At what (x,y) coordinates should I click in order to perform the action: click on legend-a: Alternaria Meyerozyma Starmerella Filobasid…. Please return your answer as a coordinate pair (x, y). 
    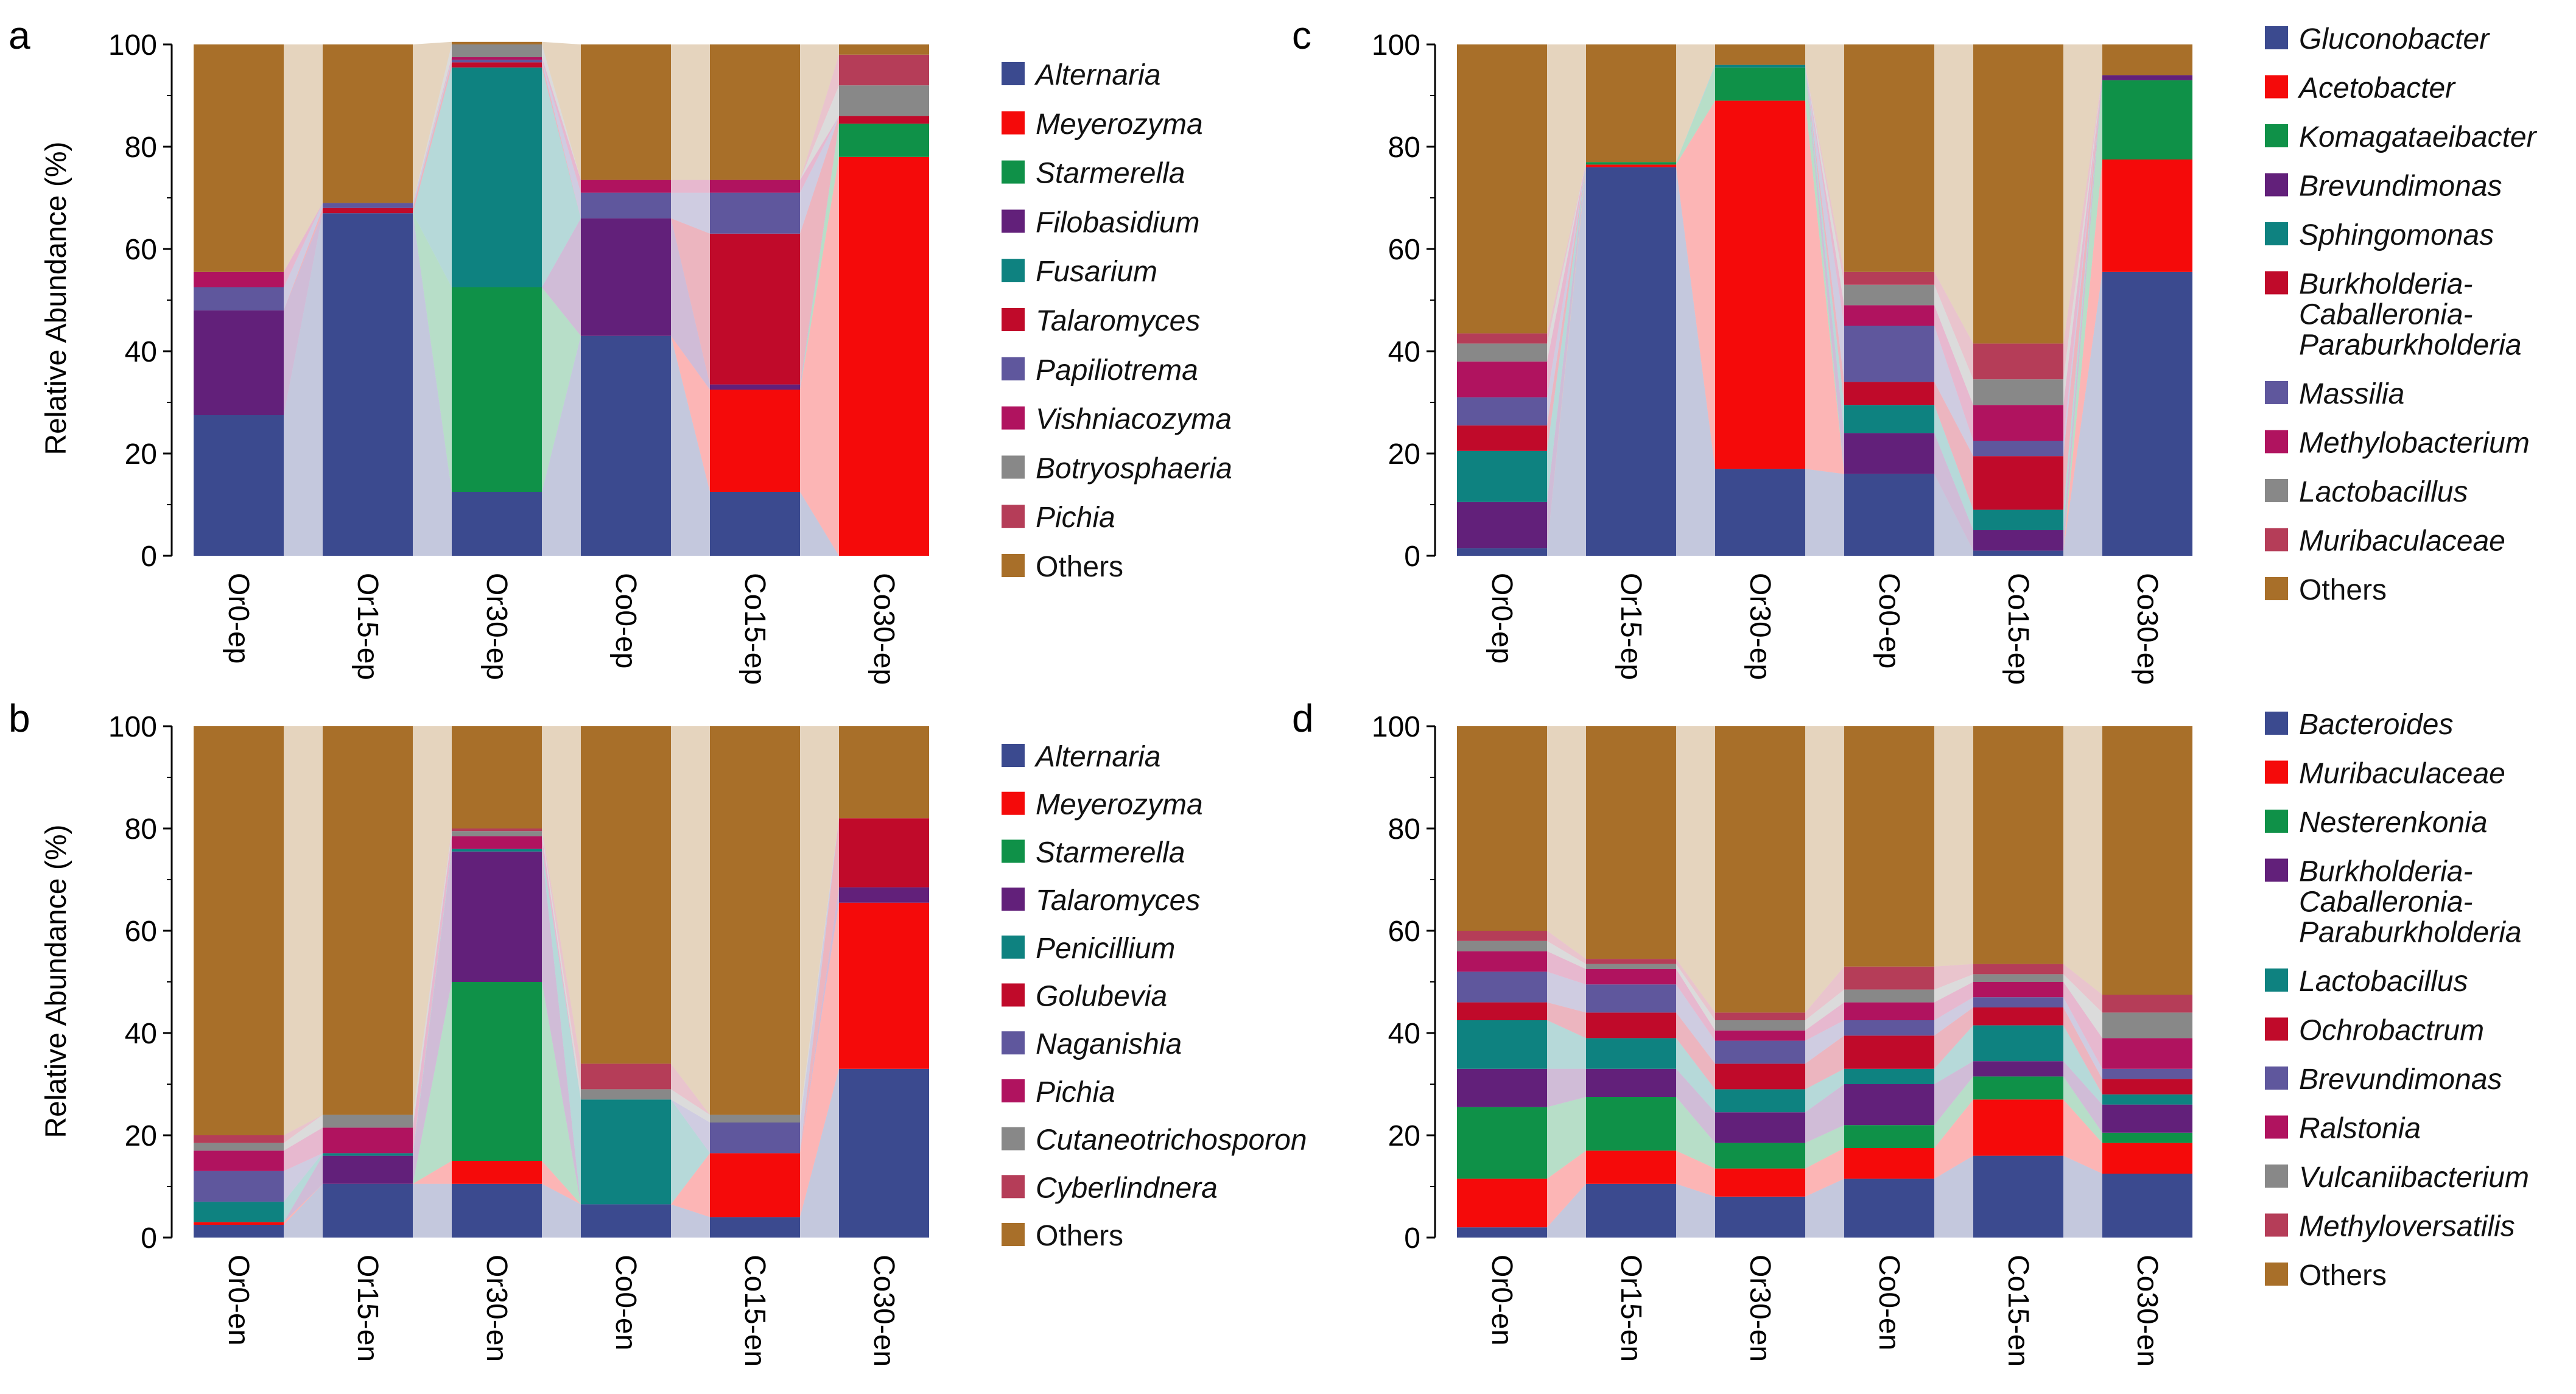
    Looking at the image, I should click on (1117, 321).